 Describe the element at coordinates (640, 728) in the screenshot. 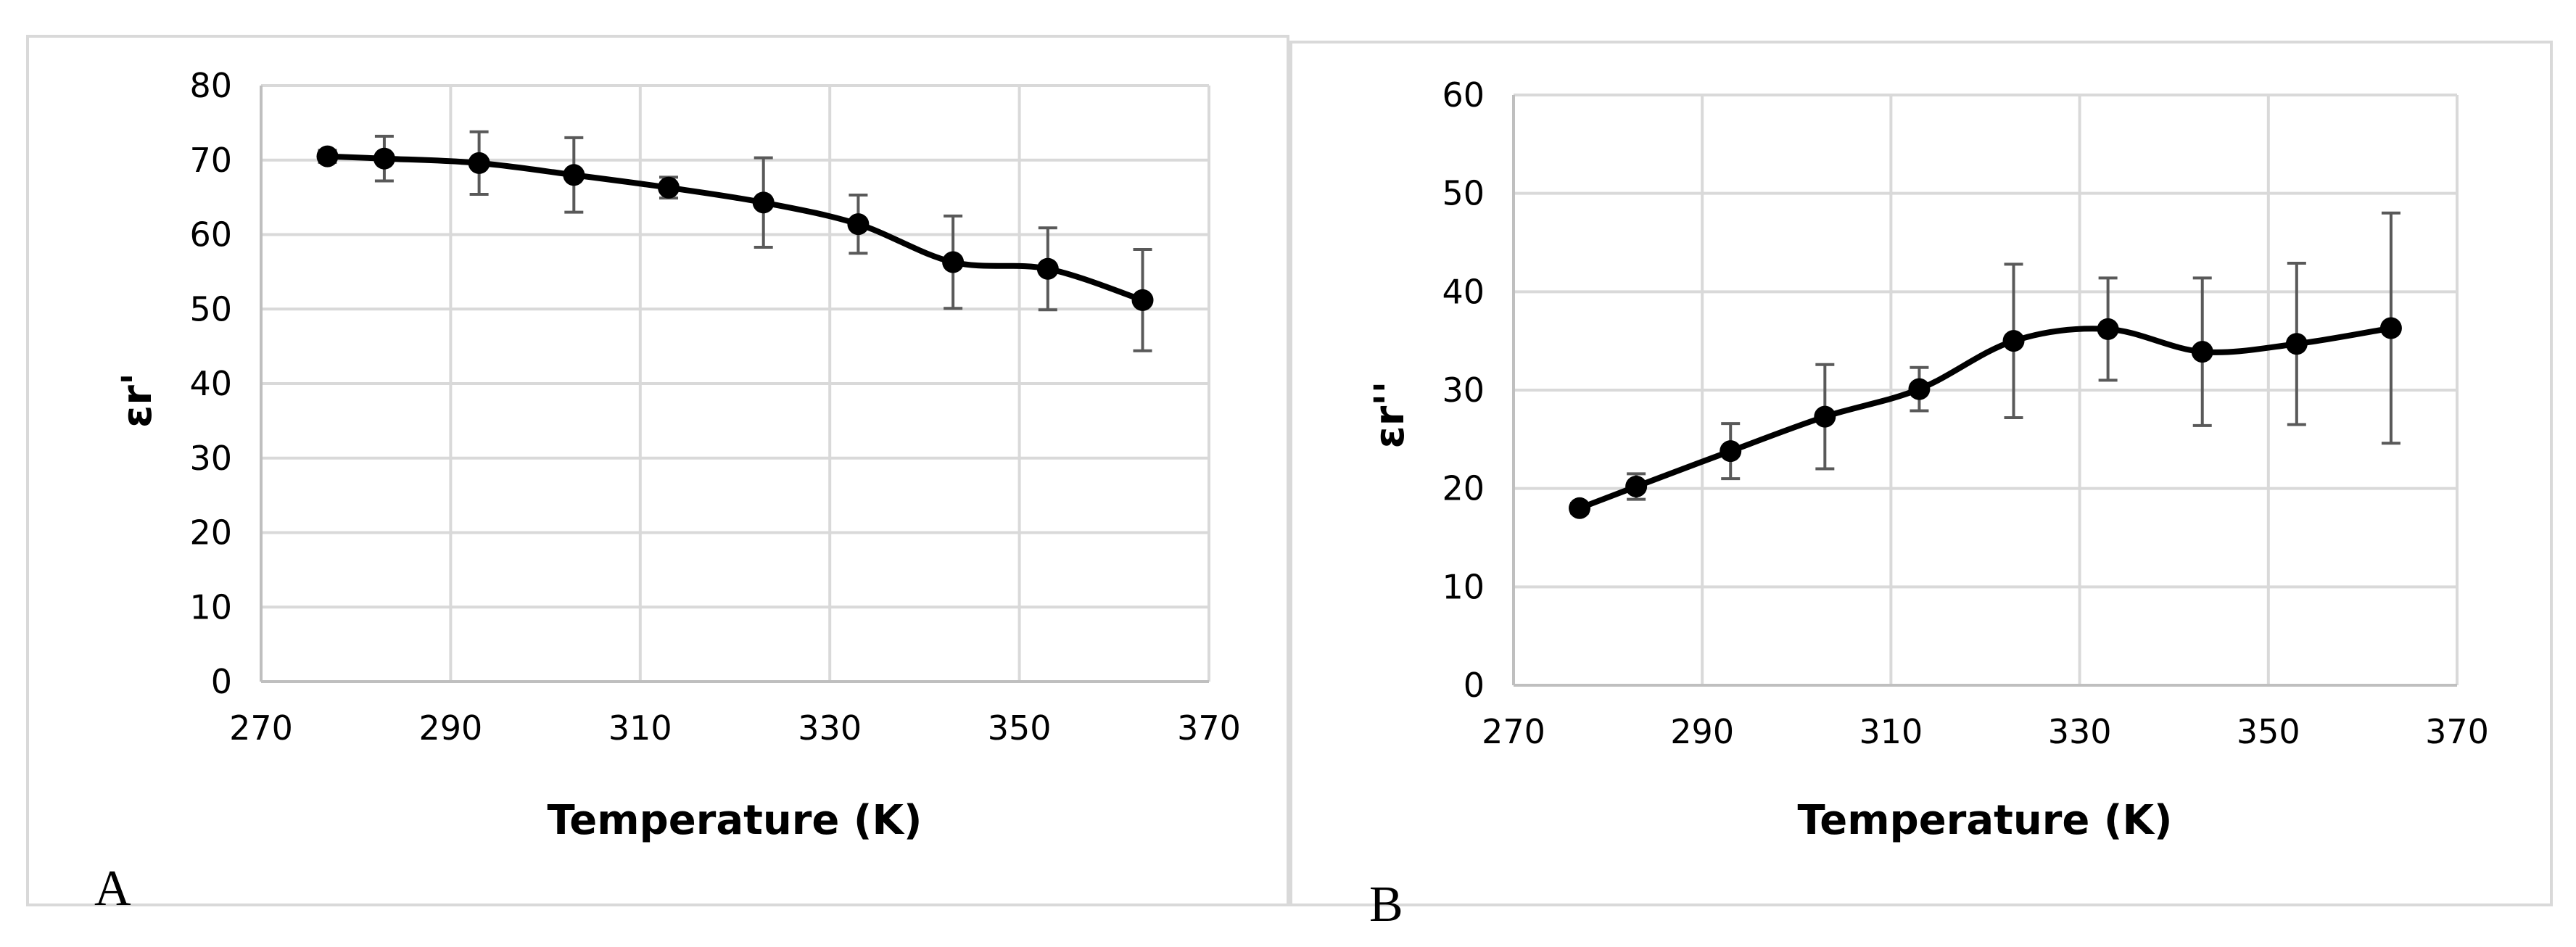

I see `panel-a-x-tick-label: 310` at that location.